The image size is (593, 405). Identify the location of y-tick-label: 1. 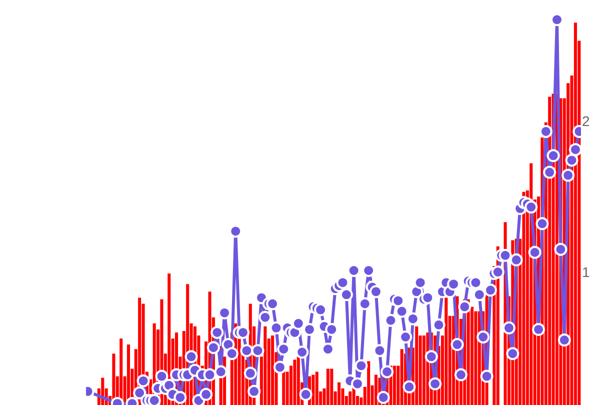
(586, 272).